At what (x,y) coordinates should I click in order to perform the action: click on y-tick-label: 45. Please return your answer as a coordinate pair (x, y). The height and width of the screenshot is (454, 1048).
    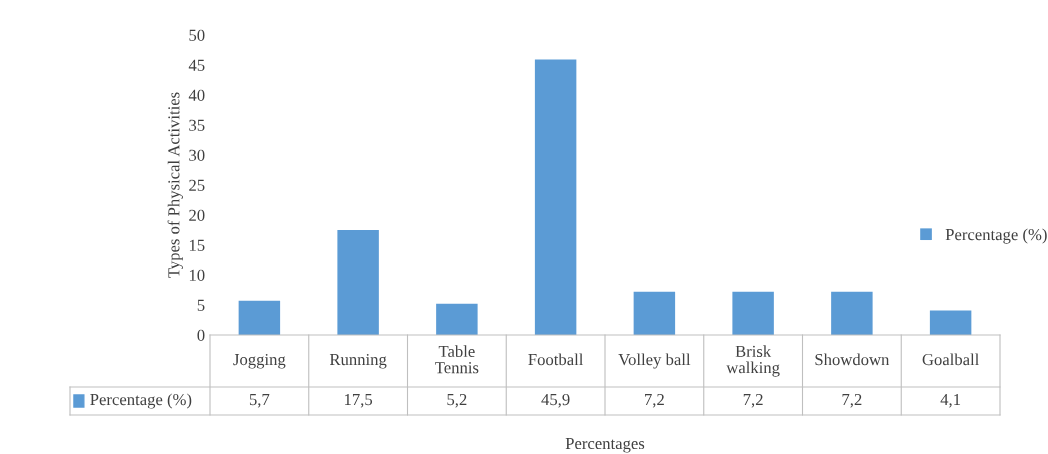
    Looking at the image, I should click on (196, 65).